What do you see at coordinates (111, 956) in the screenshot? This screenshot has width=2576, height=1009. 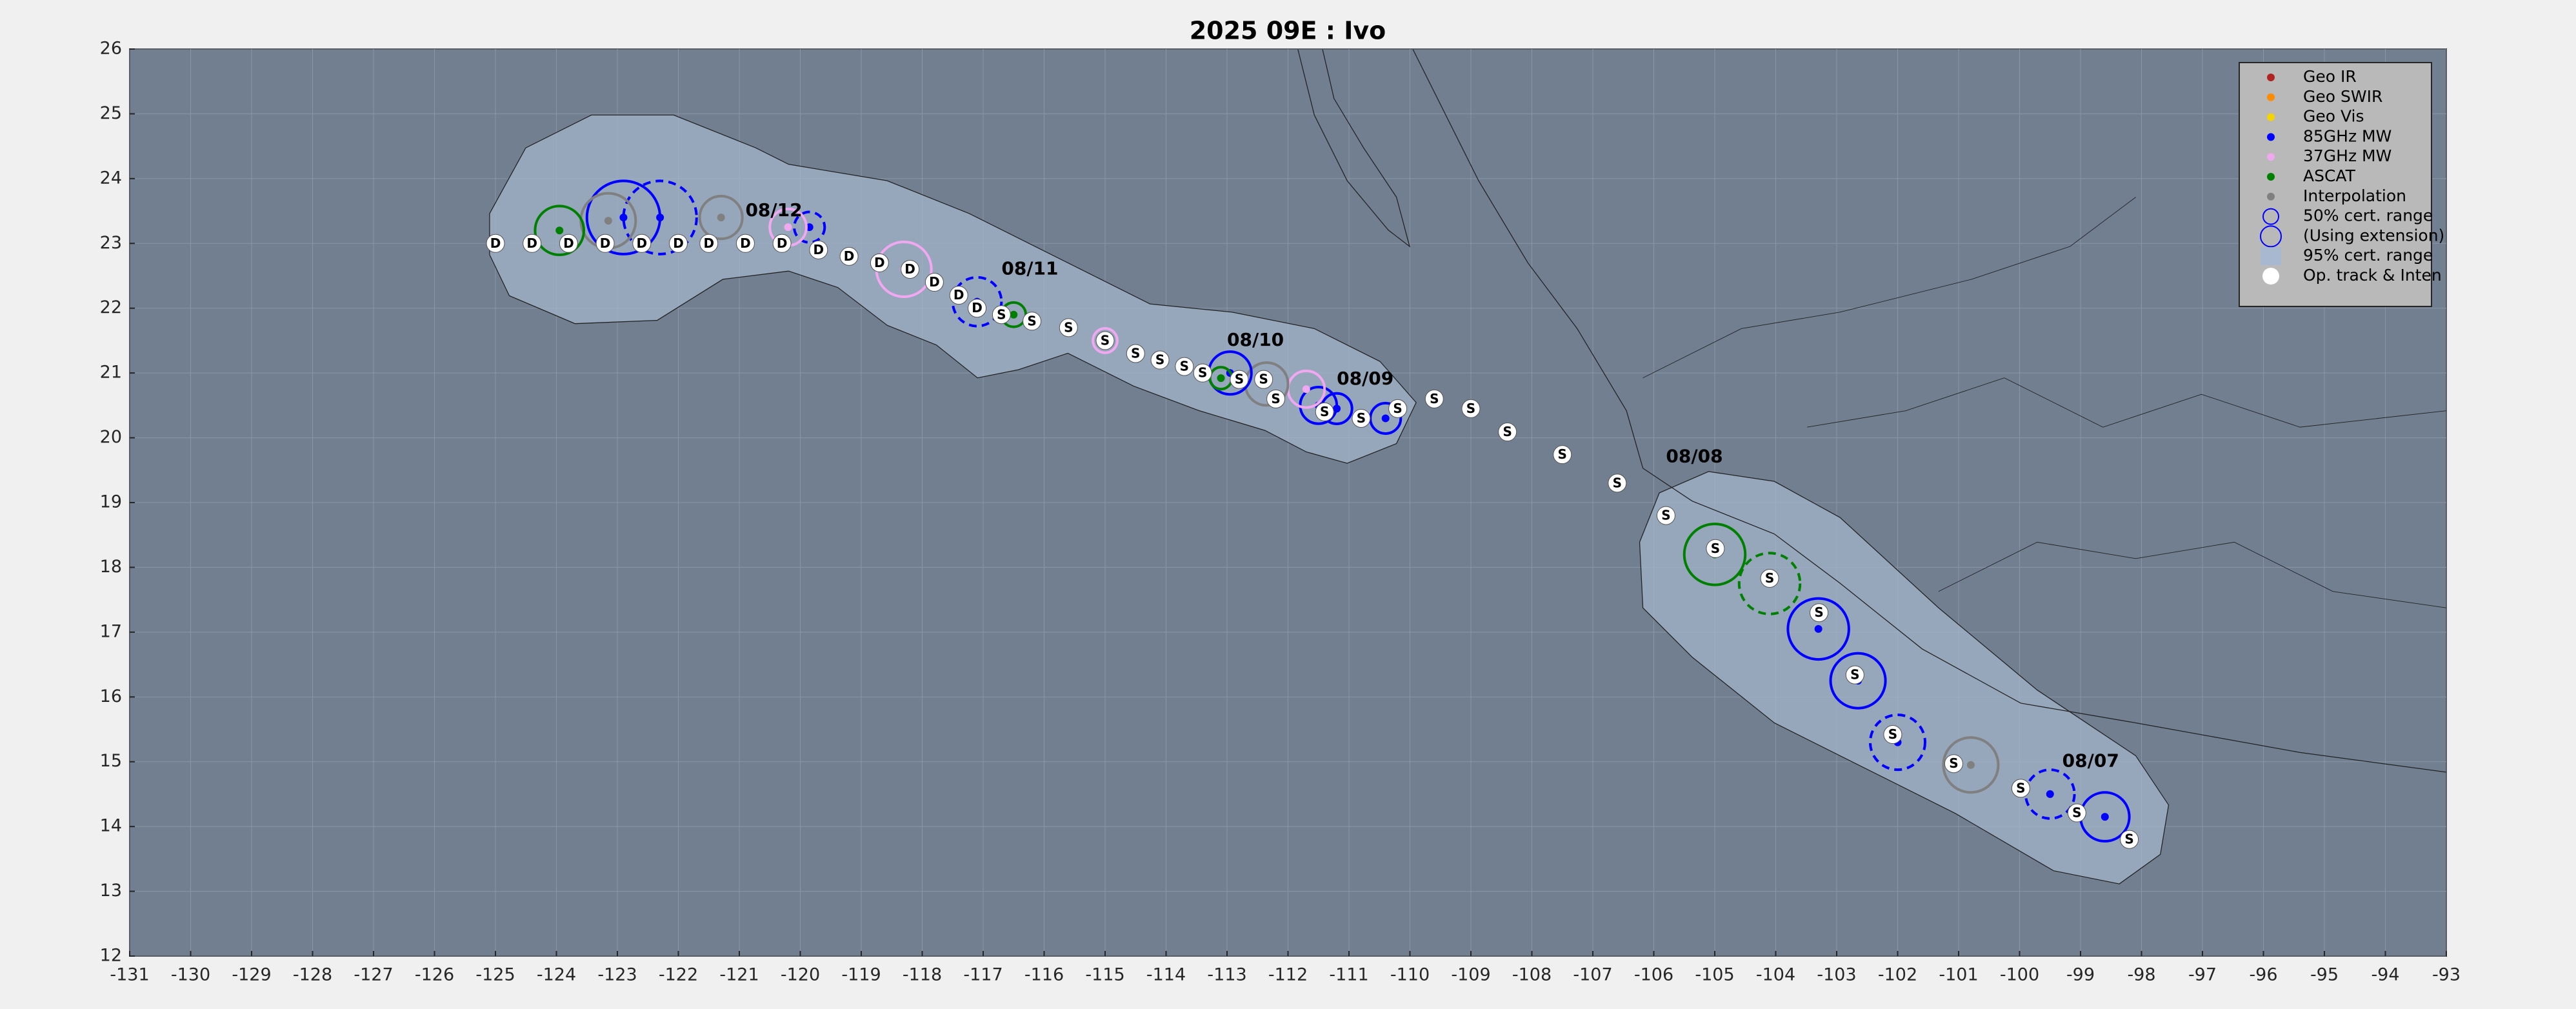 I see `y-tick-label: 12` at bounding box center [111, 956].